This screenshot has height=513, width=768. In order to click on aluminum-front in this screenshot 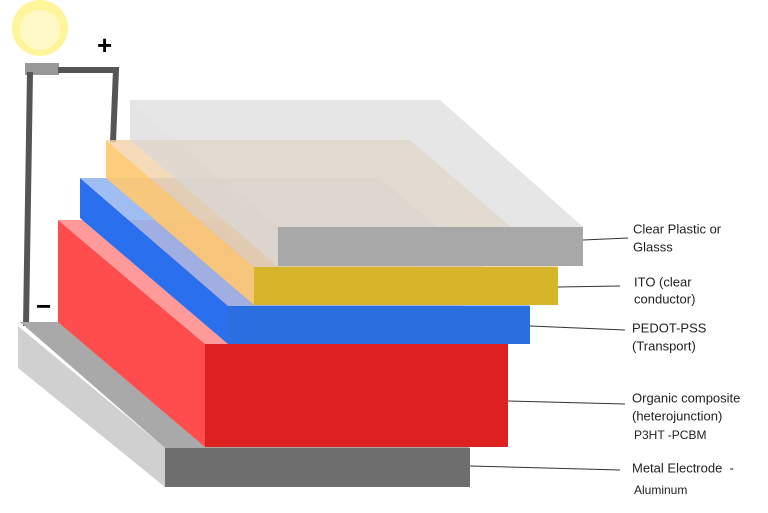, I will do `click(317, 467)`.